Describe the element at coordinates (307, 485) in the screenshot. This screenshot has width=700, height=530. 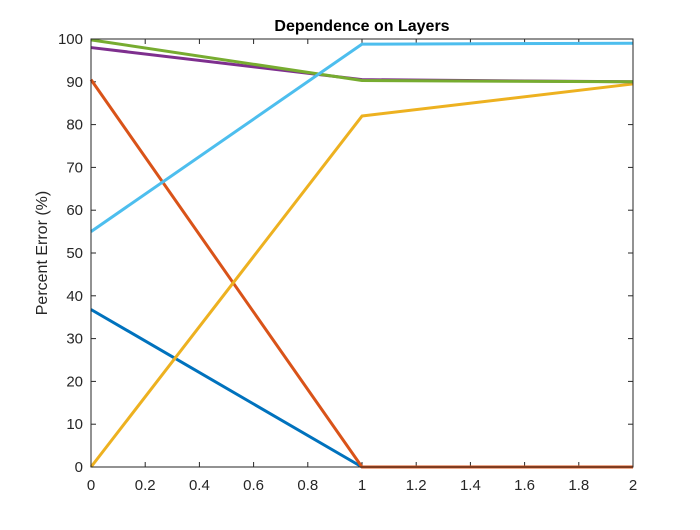
I see `x-tick-label: 0.8` at that location.